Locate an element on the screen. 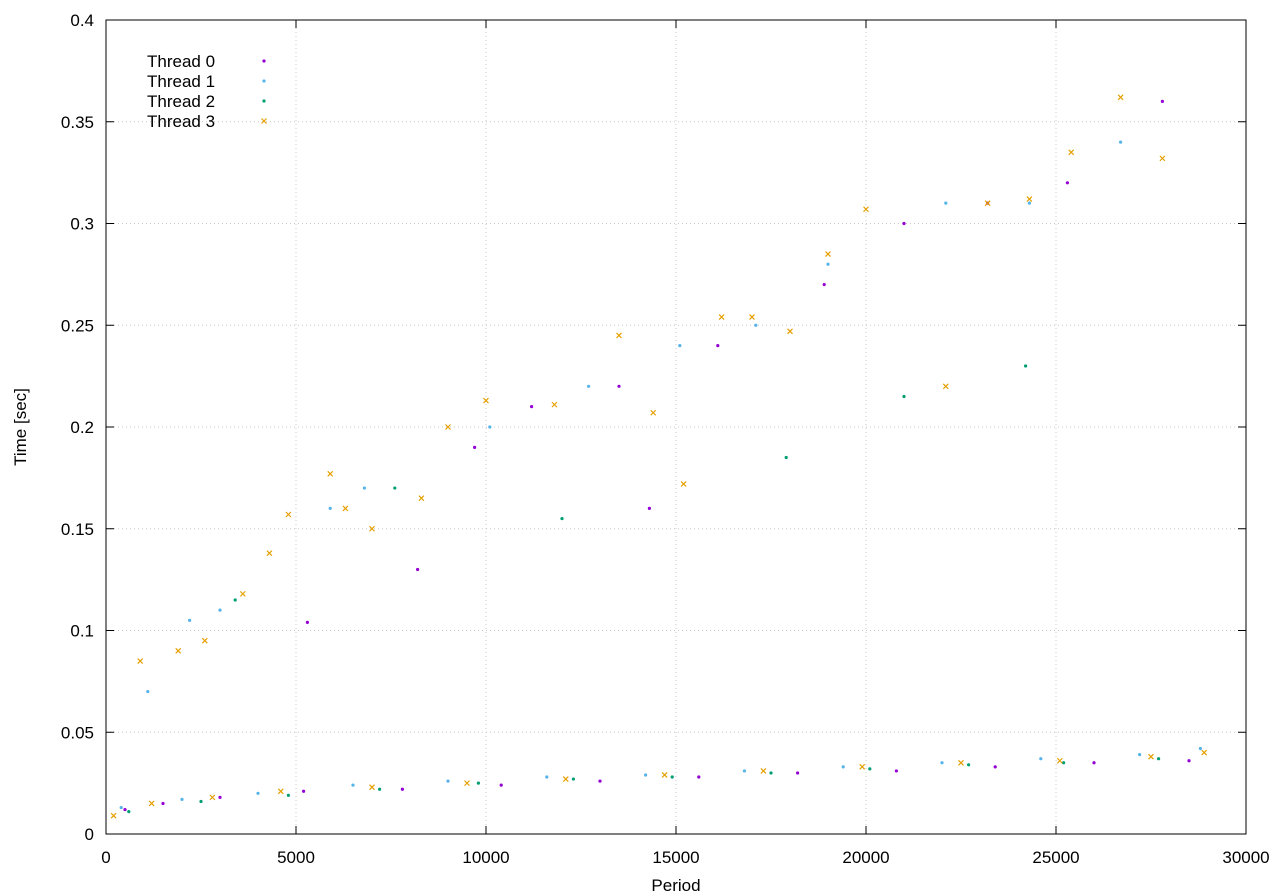 This screenshot has height=896, width=1280. y-tick-label: 0.15 is located at coordinates (77, 529).